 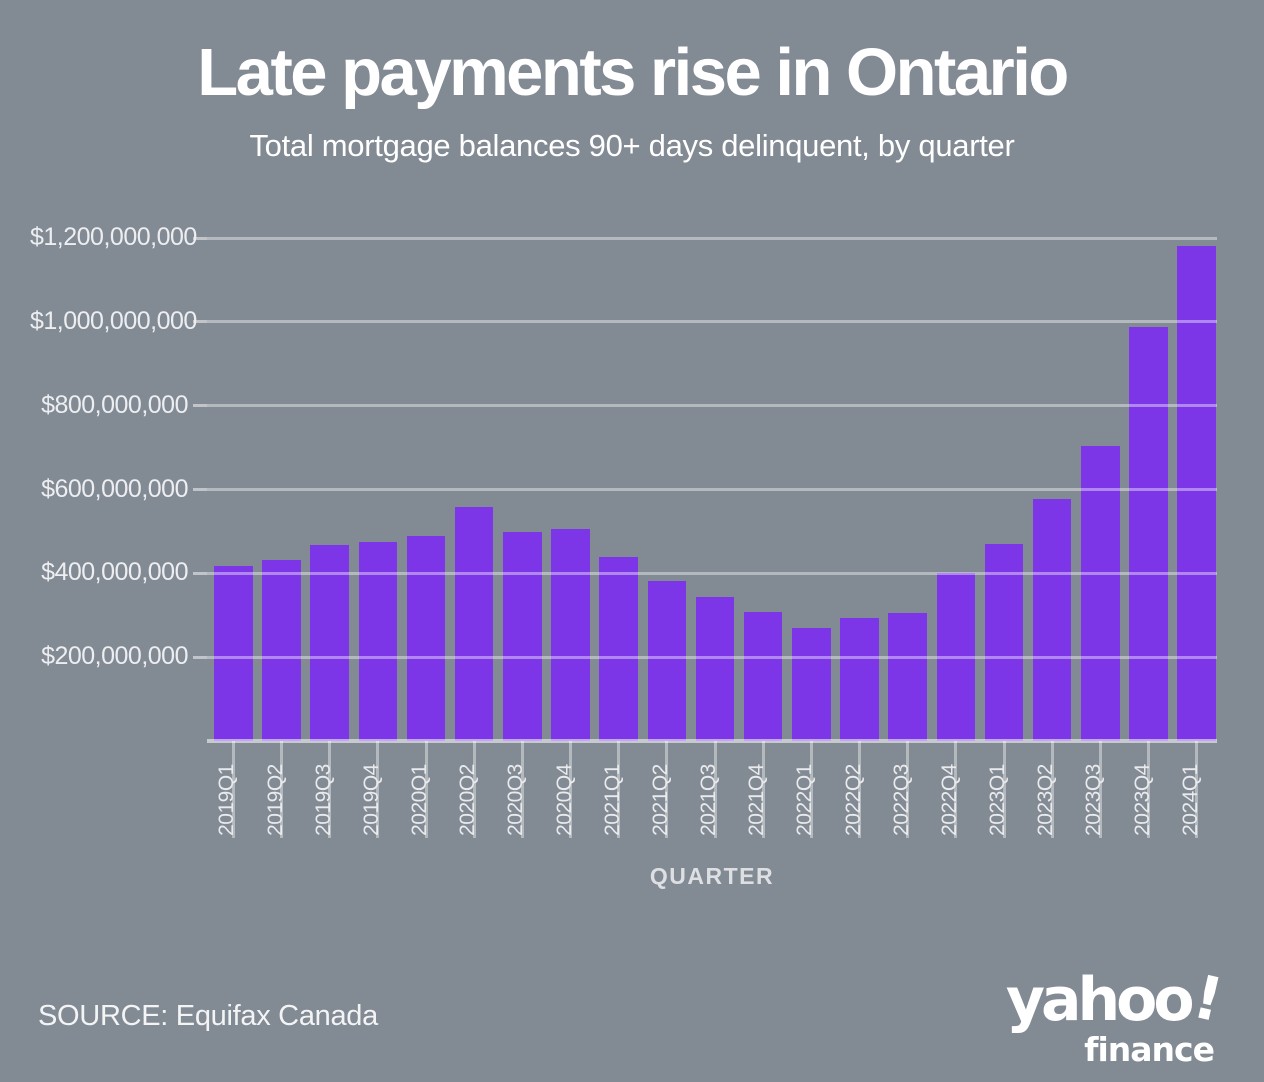 What do you see at coordinates (1196, 493) in the screenshot?
I see `bar-2024Q1` at bounding box center [1196, 493].